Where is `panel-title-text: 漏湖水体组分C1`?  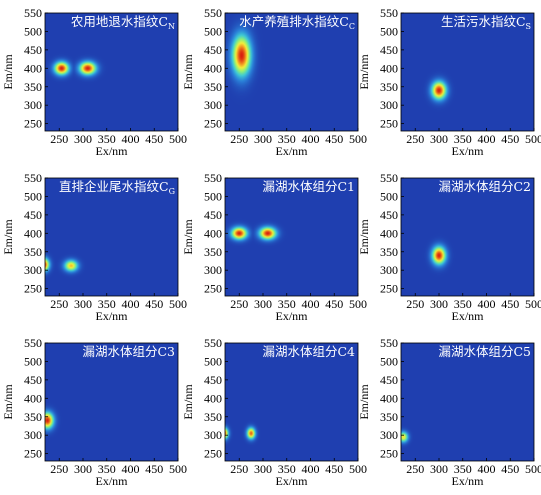 panel-title-text: 漏湖水体组分C1 is located at coordinates (308, 186).